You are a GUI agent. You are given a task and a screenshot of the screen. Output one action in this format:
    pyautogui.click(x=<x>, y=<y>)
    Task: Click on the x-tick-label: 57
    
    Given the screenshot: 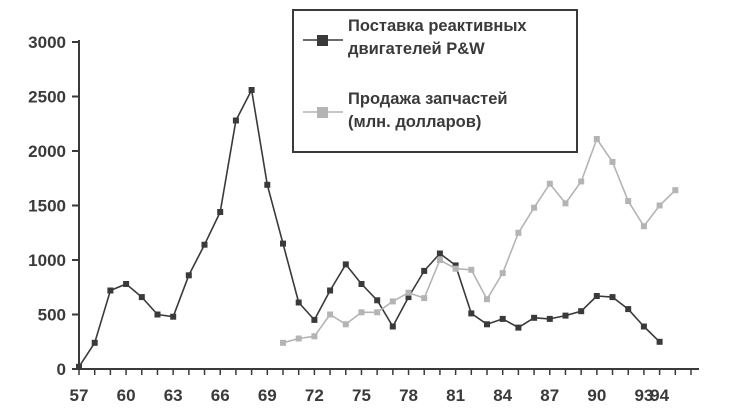 What is the action you would take?
    pyautogui.click(x=79, y=395)
    